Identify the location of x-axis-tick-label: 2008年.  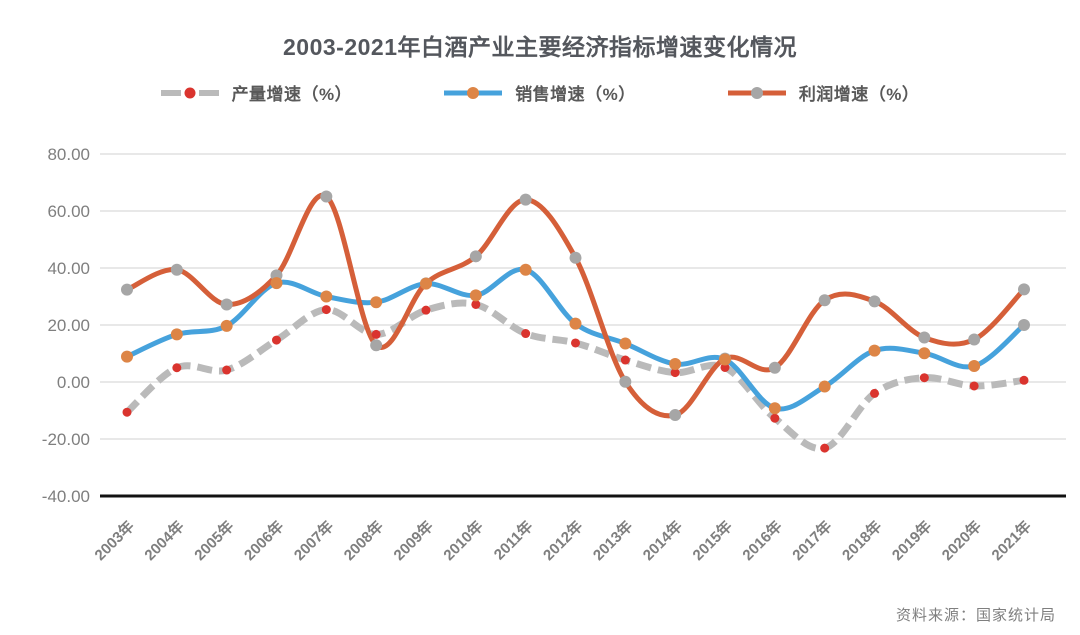
(363, 540).